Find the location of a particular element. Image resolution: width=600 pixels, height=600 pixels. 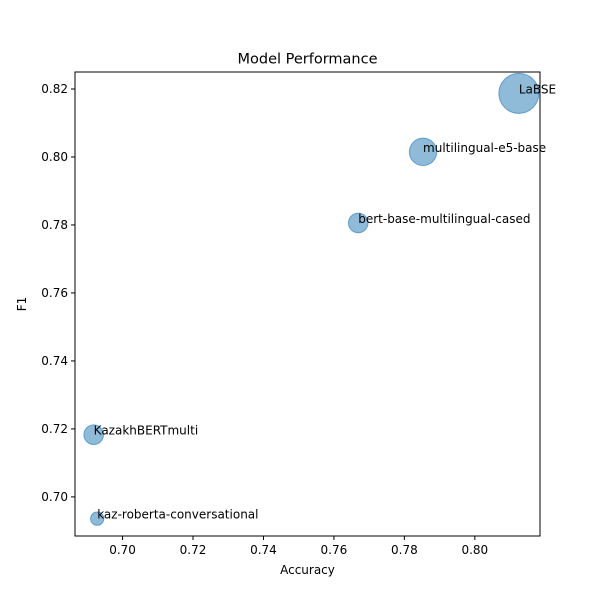

y-axis-label: F1 is located at coordinates (22, 304).